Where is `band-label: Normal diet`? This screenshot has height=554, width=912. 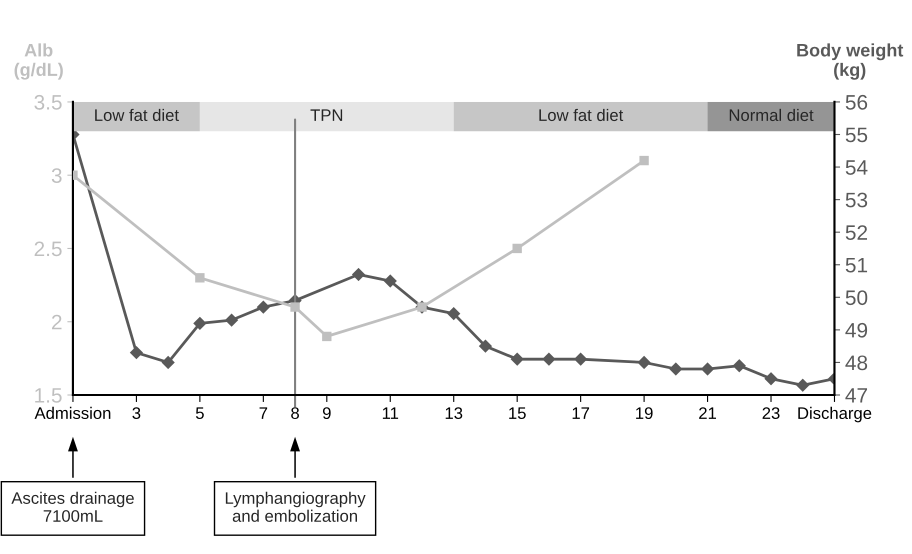 band-label: Normal diet is located at coordinates (772, 115).